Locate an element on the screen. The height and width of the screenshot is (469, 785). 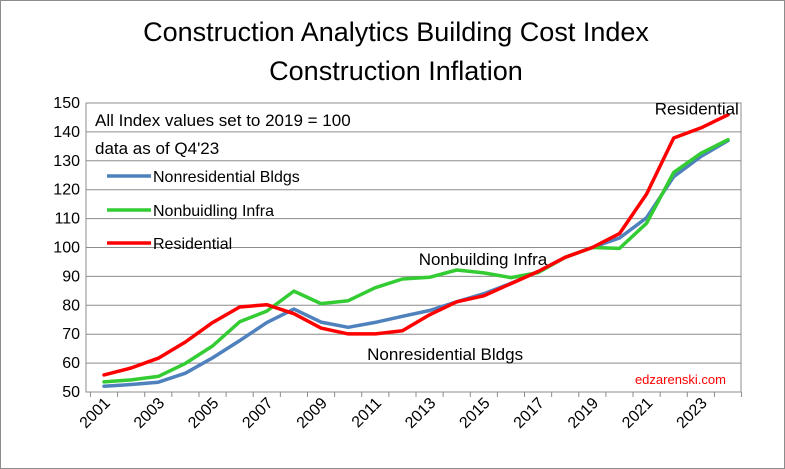
annotation-label: Residential is located at coordinates (697, 109).